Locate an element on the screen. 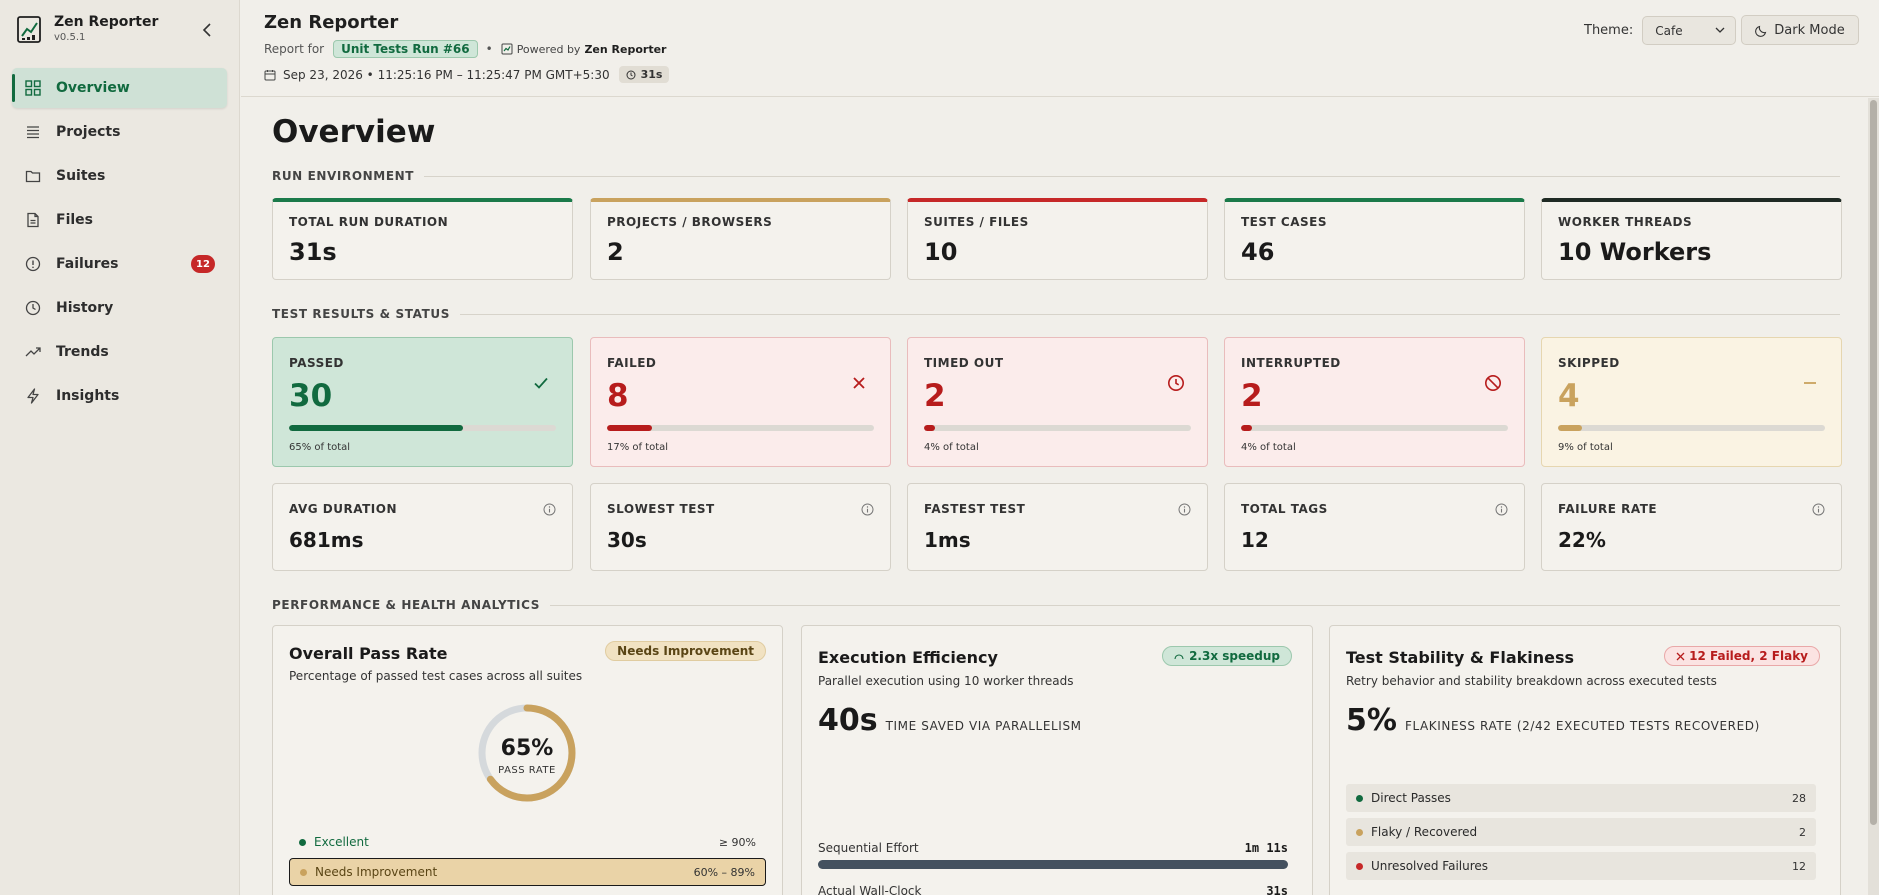 The image size is (1879, 895). metric-card-value: 1ms is located at coordinates (947, 540).